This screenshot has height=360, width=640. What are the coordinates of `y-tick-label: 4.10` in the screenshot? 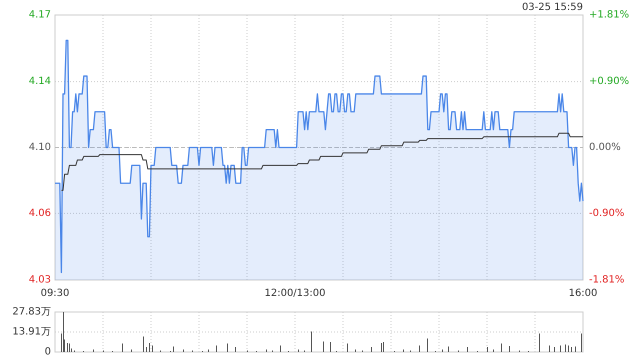 It's located at (39, 147).